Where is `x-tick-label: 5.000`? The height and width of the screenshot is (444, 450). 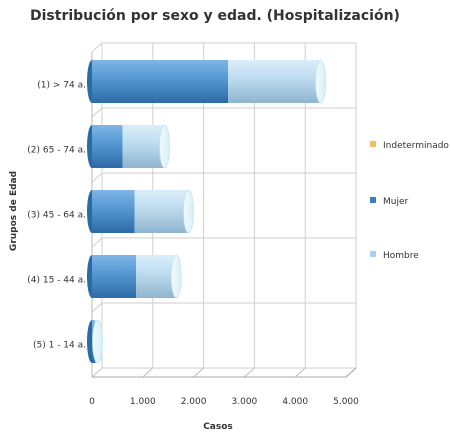
x-tick-label: 5.000 is located at coordinates (346, 402).